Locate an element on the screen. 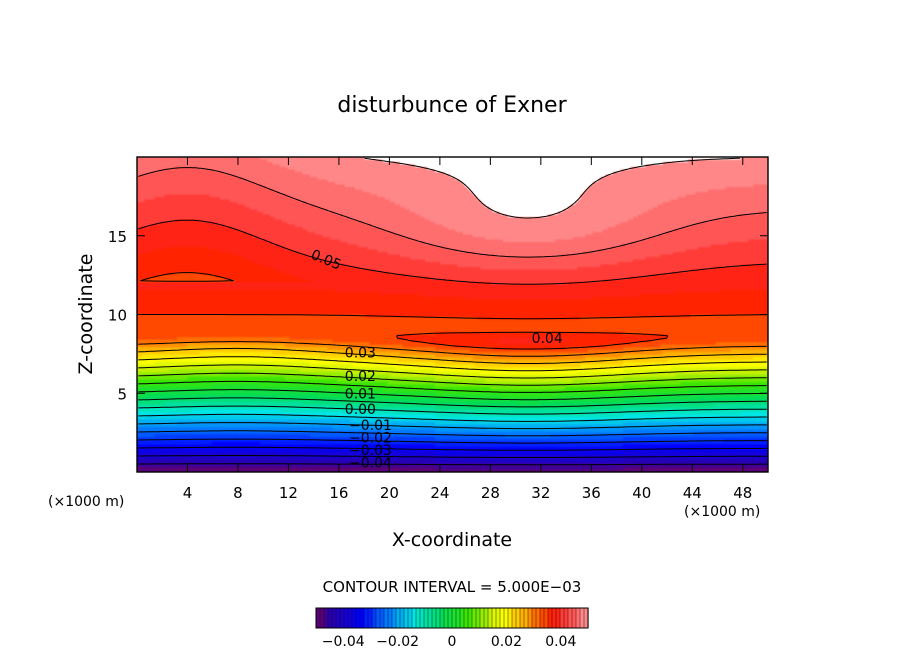  chart-title: disturbunce of Exner is located at coordinates (452, 105).